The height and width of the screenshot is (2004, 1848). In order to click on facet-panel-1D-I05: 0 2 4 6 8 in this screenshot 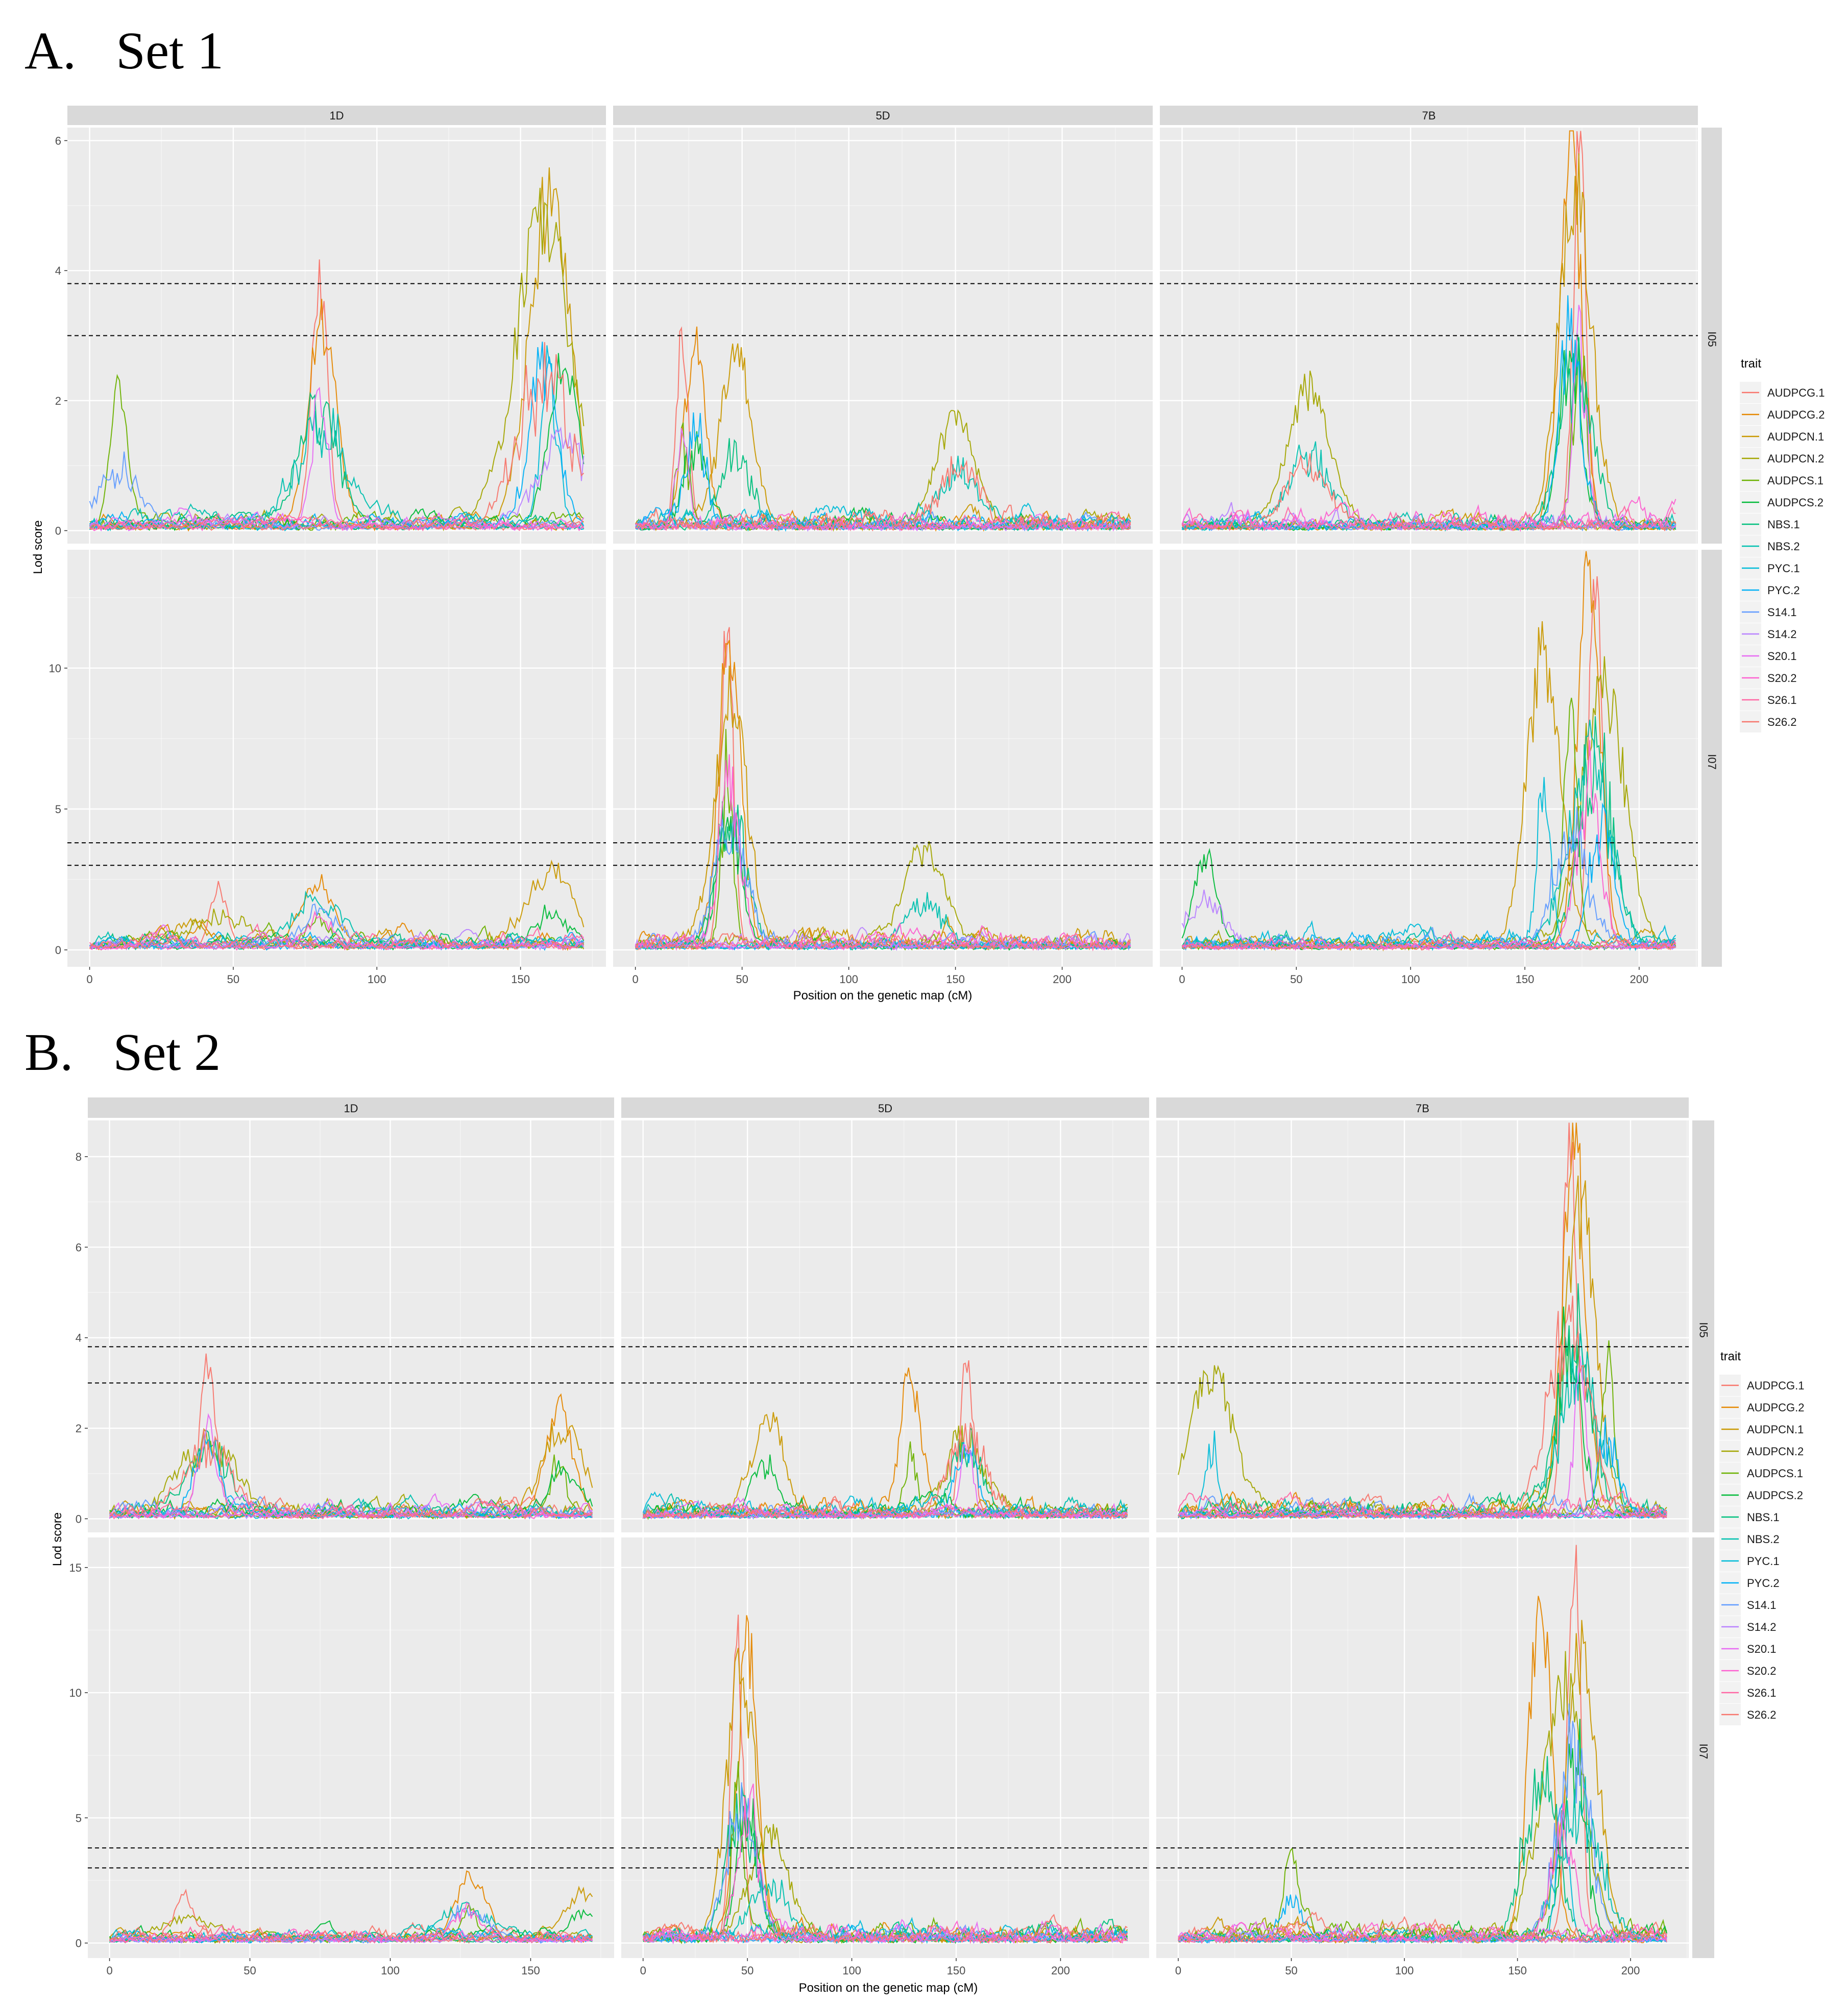, I will do `click(345, 1326)`.